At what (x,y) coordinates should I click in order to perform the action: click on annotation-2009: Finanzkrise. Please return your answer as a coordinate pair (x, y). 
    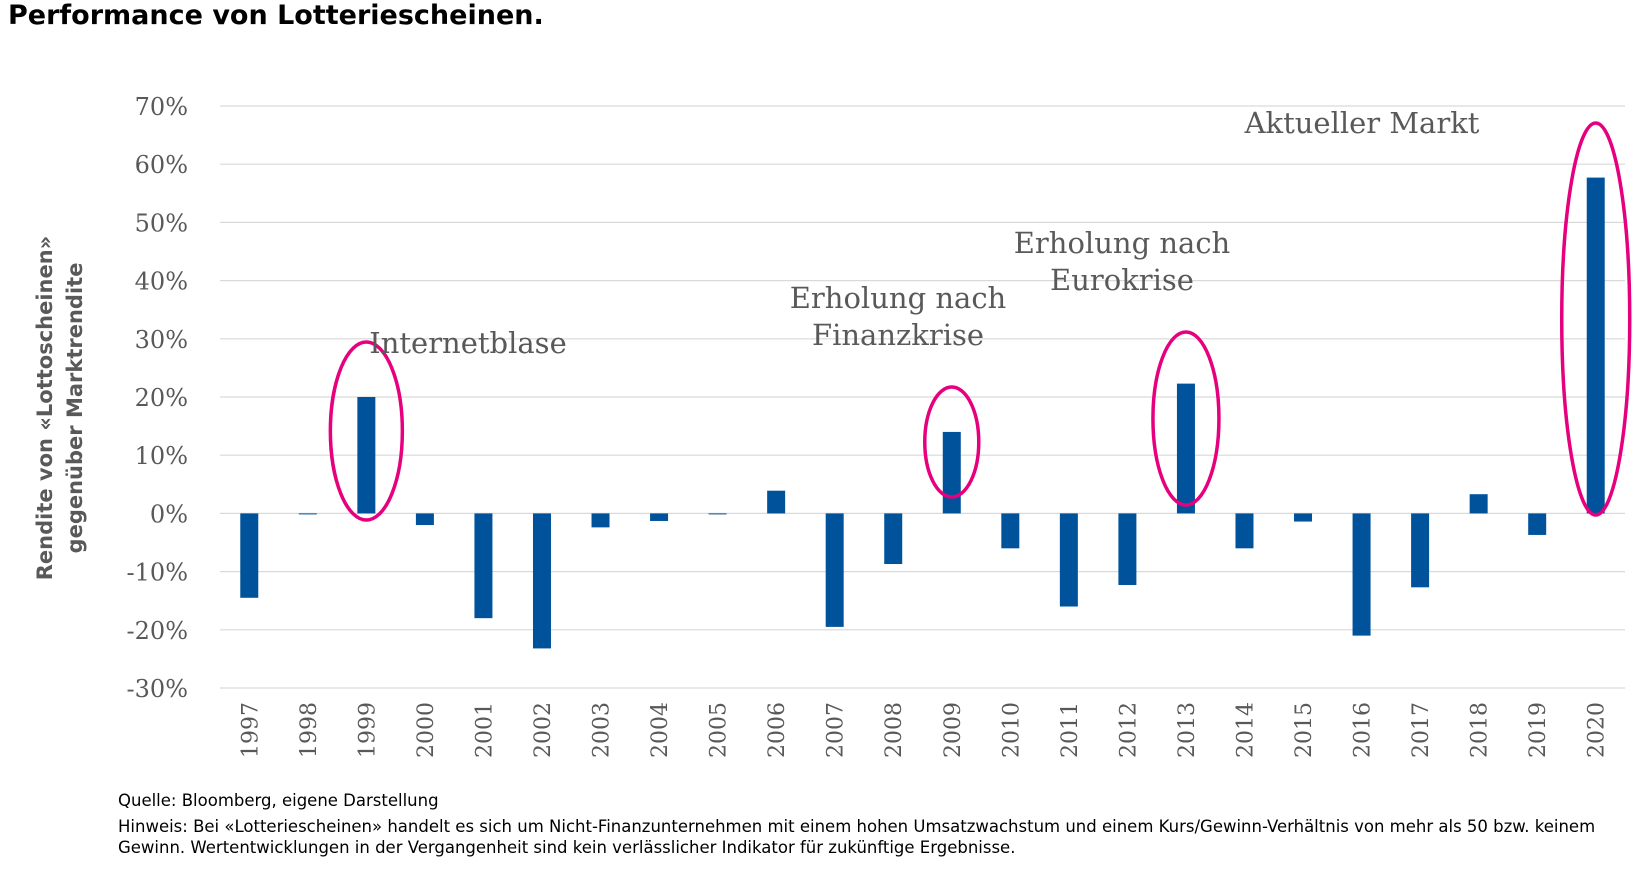
    Looking at the image, I should click on (898, 335).